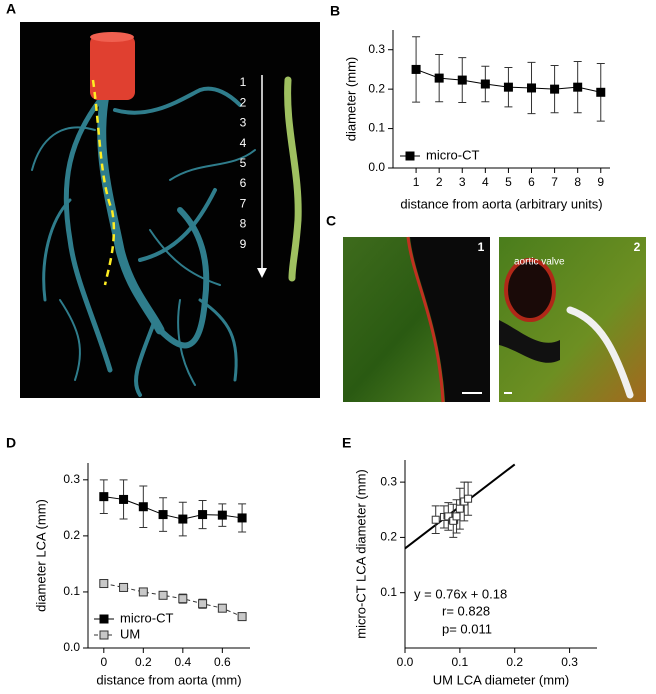 The image size is (656, 694). I want to click on step-label: 1, so click(243, 82).